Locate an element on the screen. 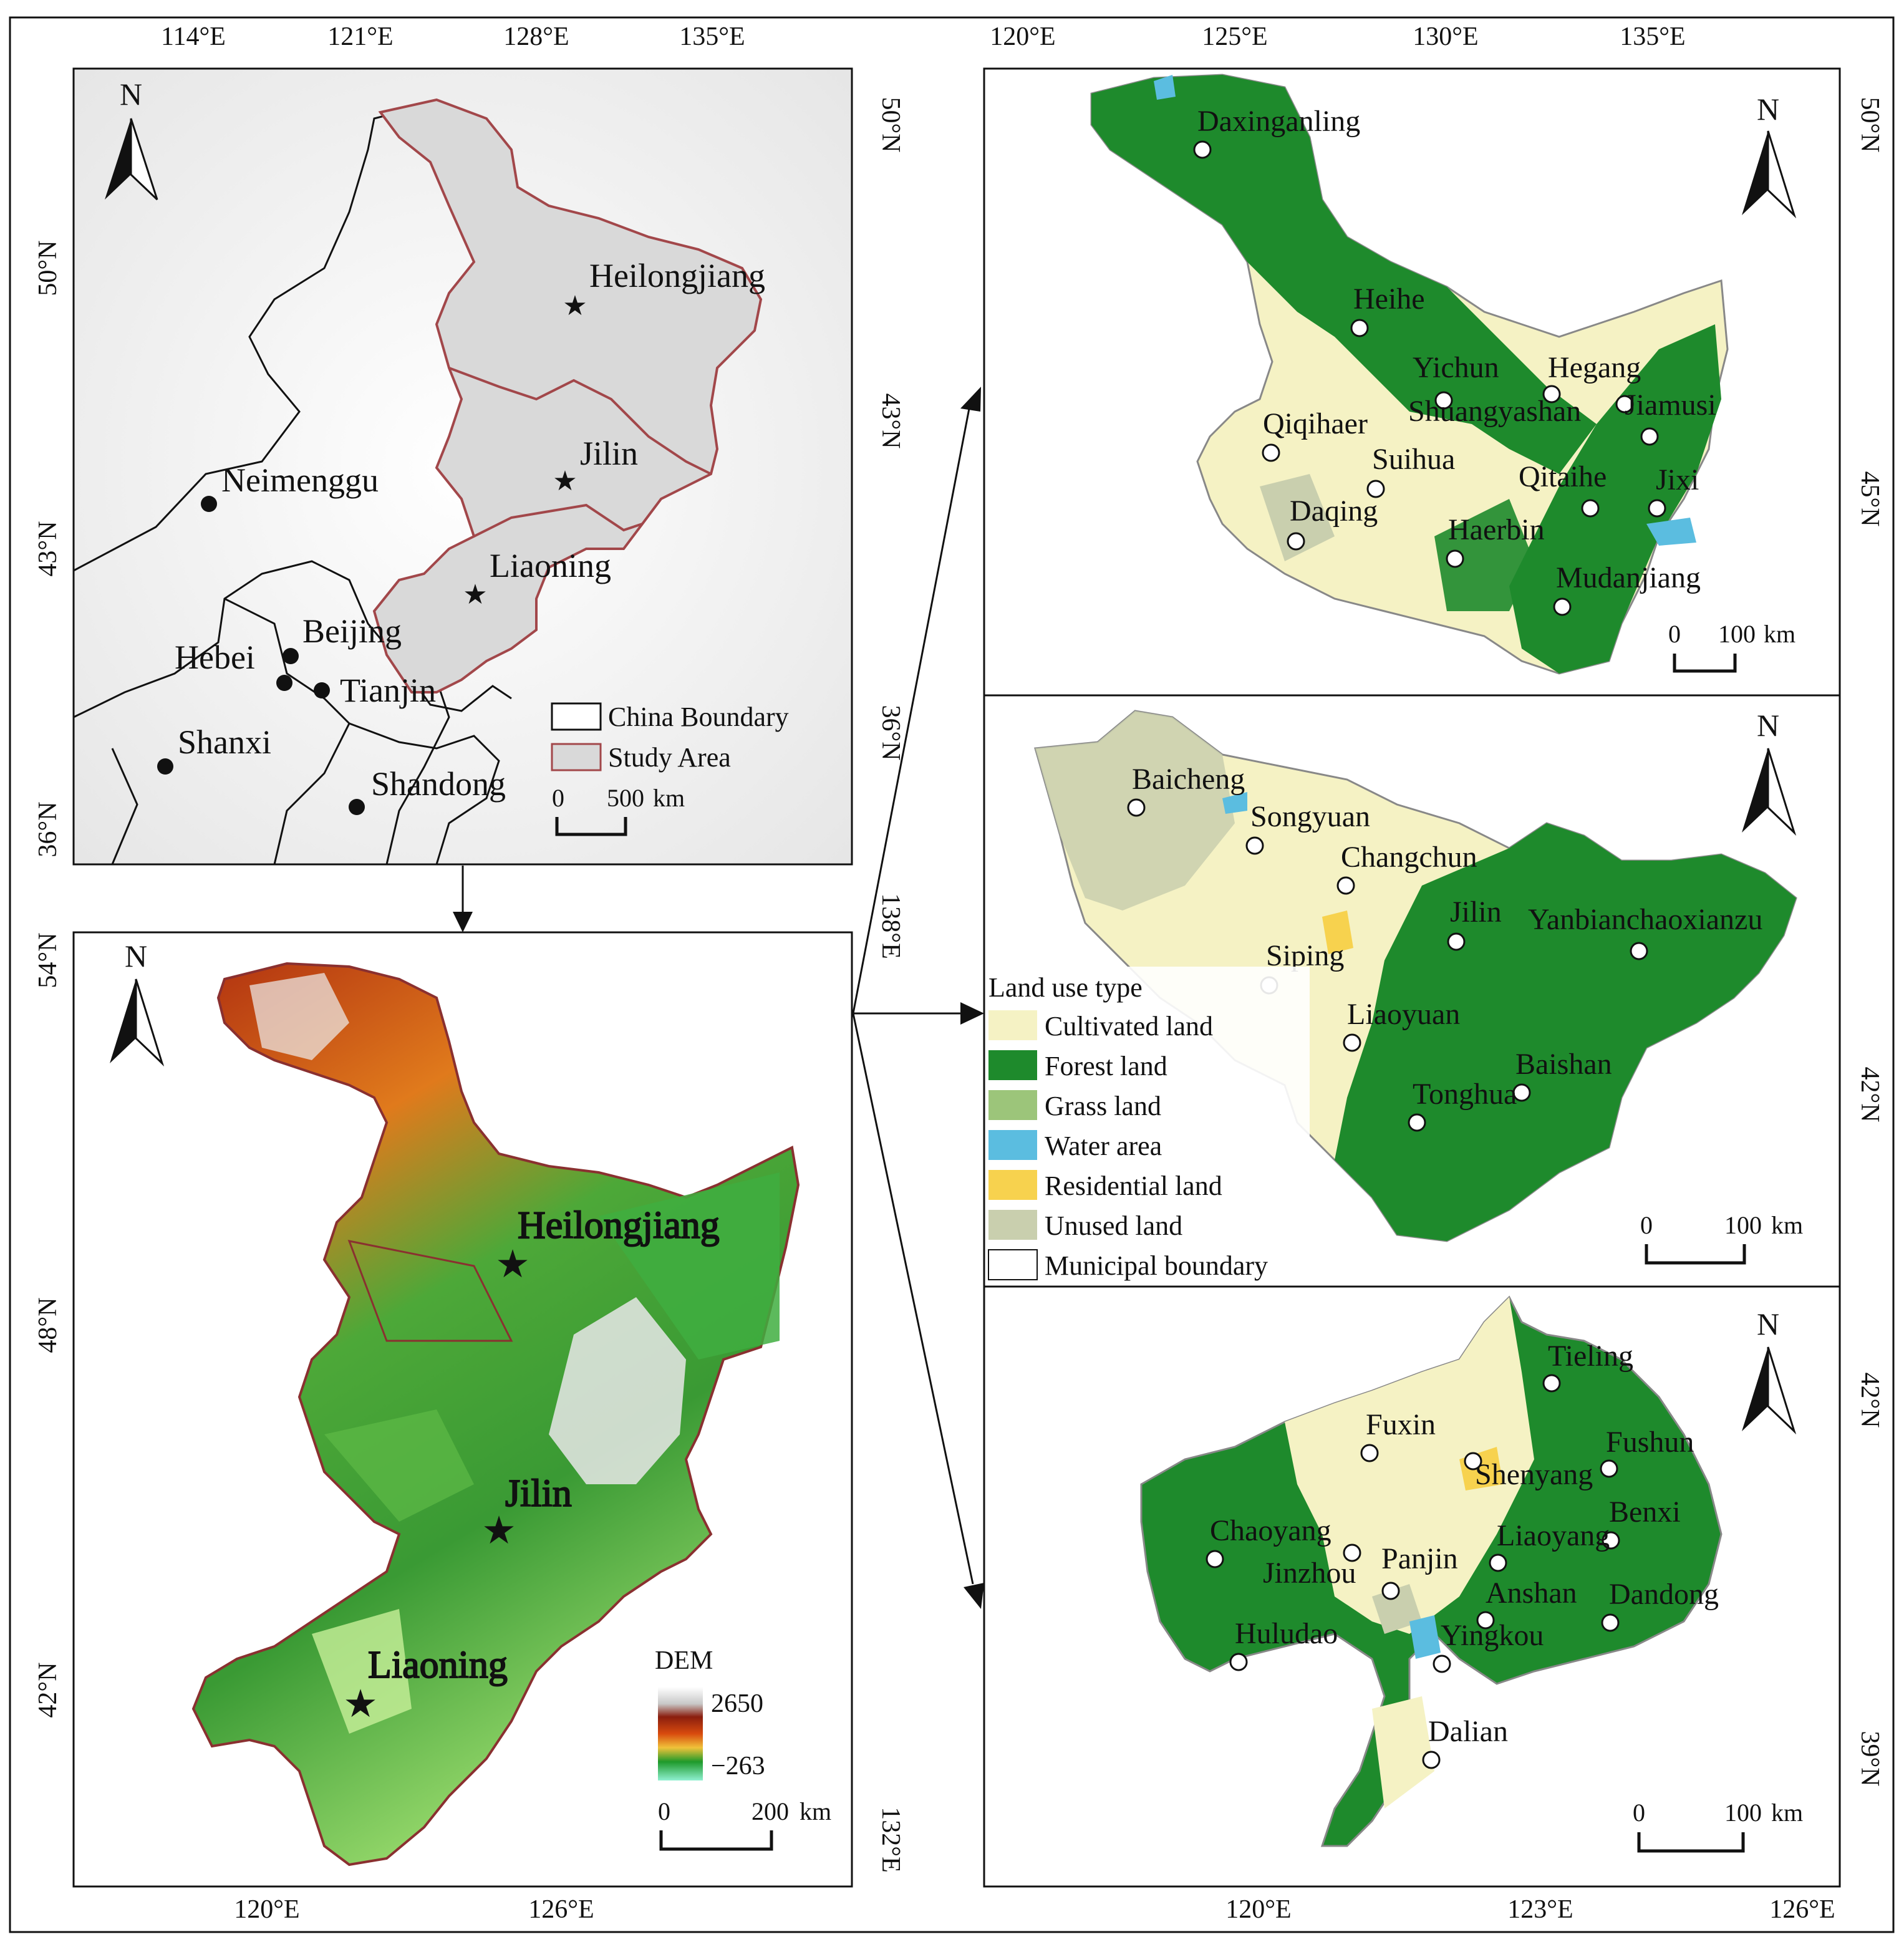 Image resolution: width=1904 pixels, height=1942 pixels. overview-city-label: Hebei is located at coordinates (215, 657).